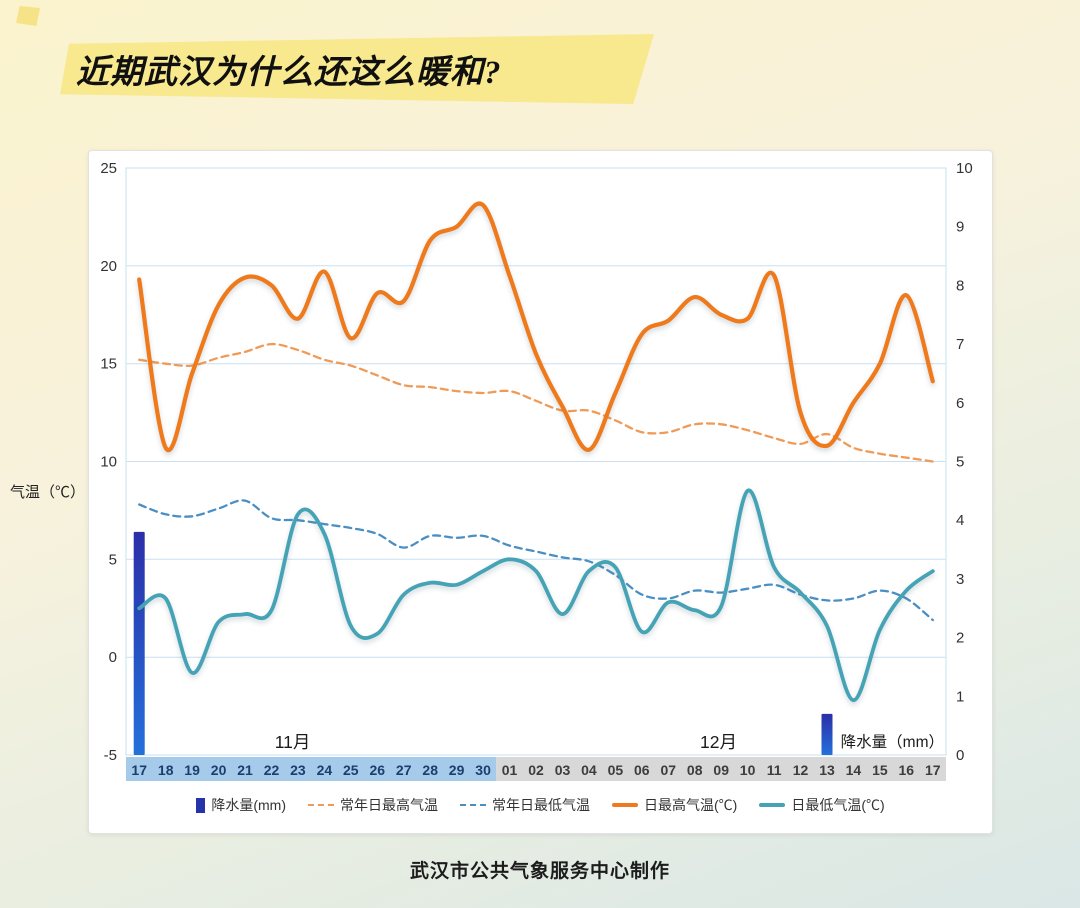 The height and width of the screenshot is (908, 1080). I want to click on right-axis-tick-label: 7, so click(960, 344).